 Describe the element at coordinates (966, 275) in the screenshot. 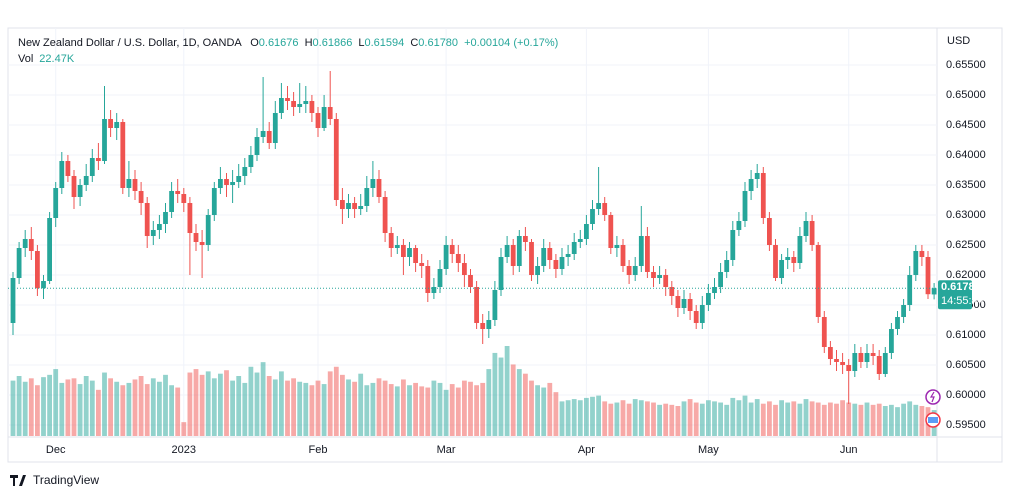

I see `y-tick-label: 0.62000` at that location.